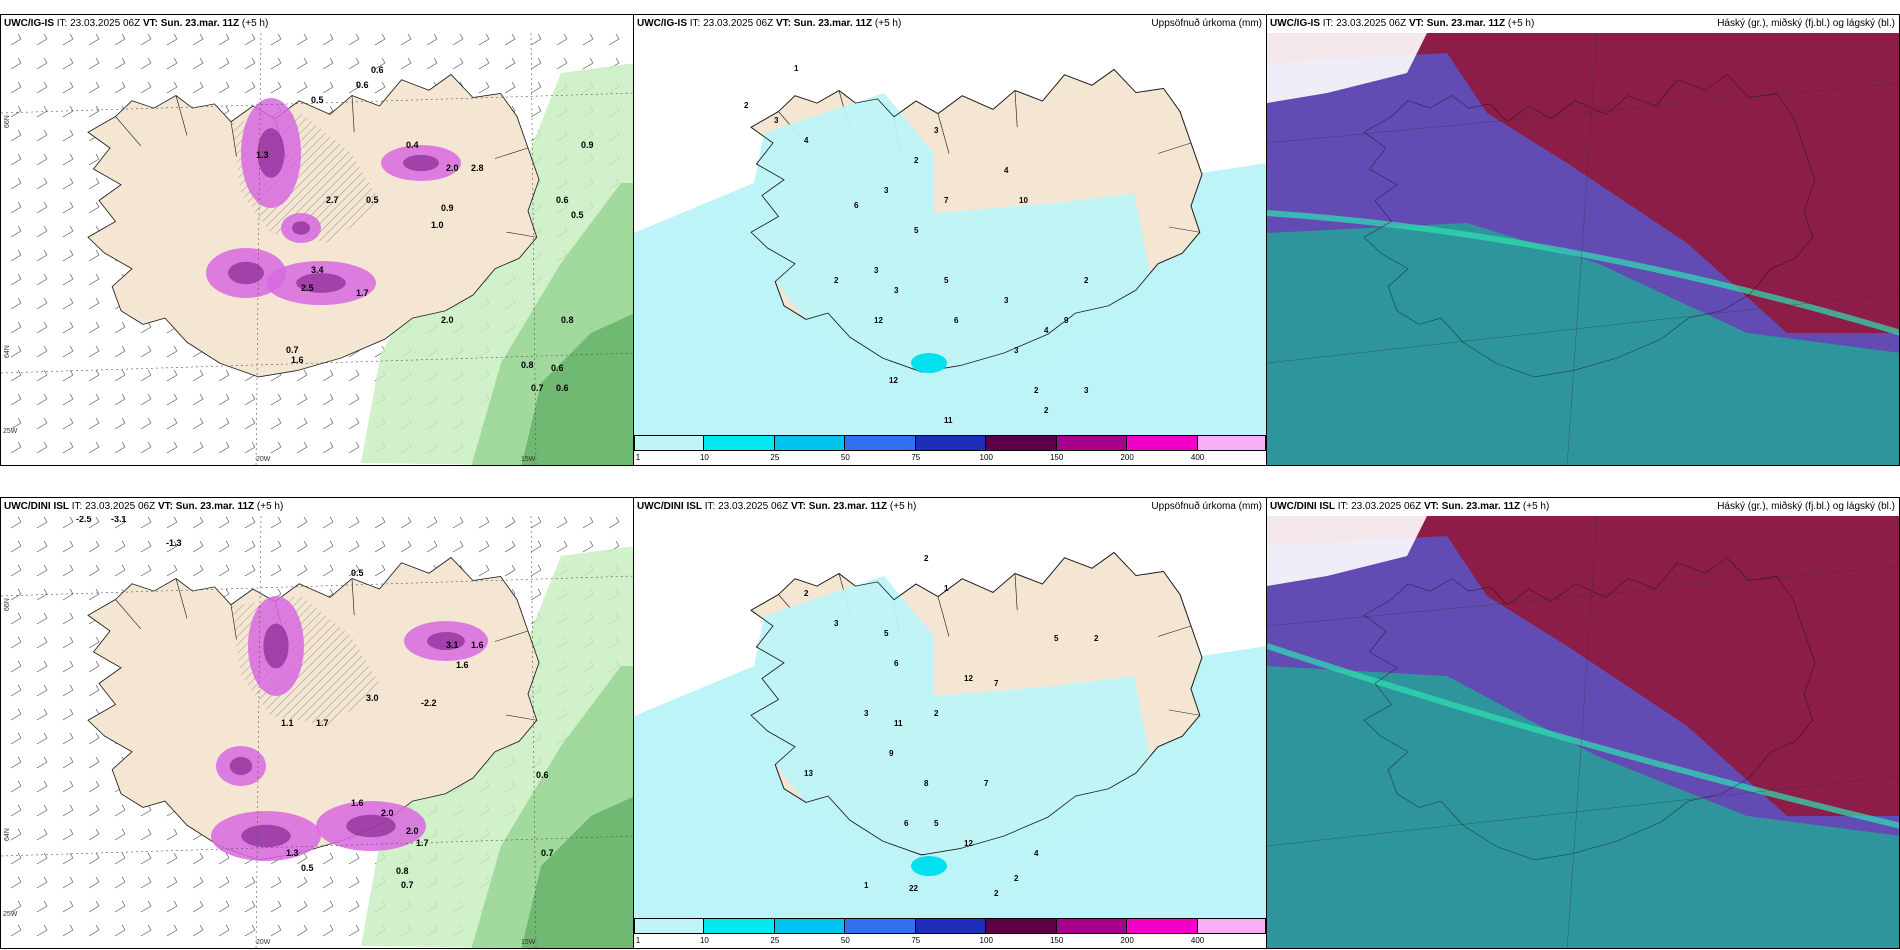 The width and height of the screenshot is (1900, 950). Describe the element at coordinates (119, 520) in the screenshot. I see `value-label: -3.1` at that location.